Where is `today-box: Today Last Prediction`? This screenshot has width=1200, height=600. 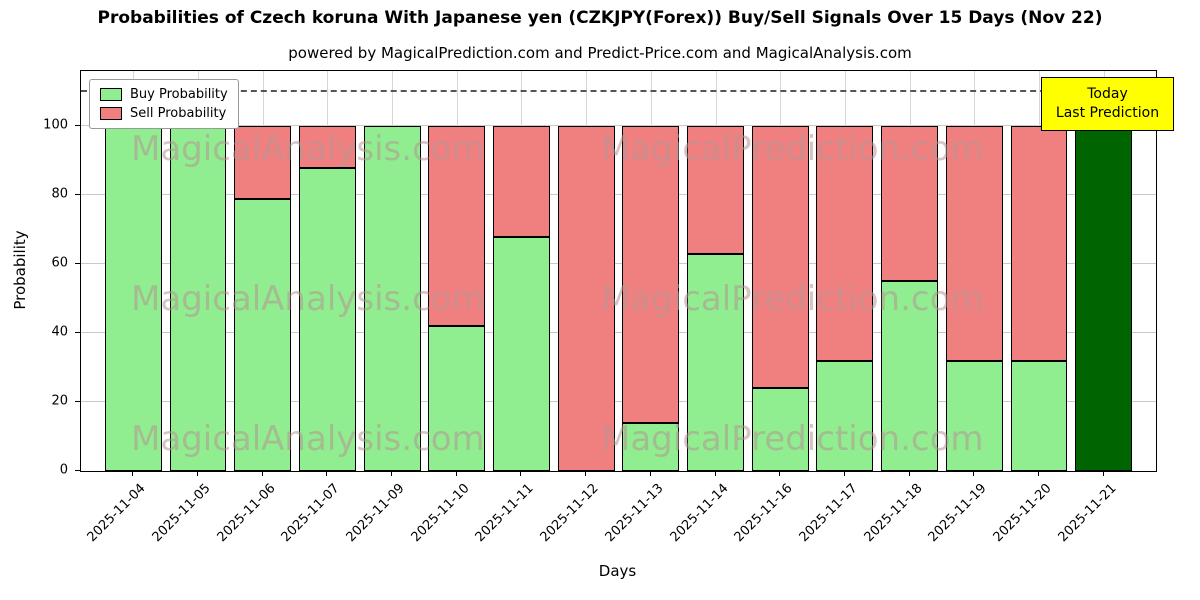 today-box: Today Last Prediction is located at coordinates (1107, 104).